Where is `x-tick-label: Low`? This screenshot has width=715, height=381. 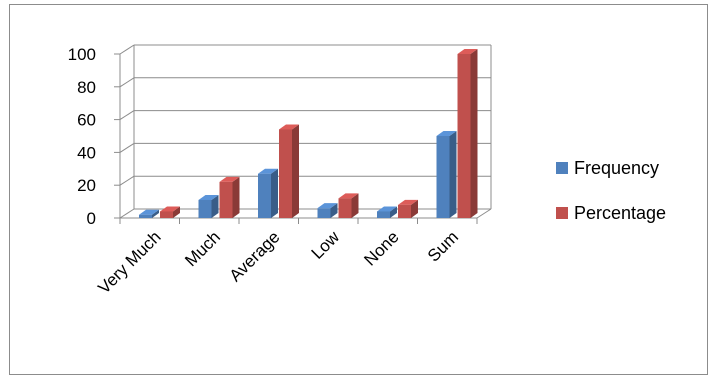 x-tick-label: Low is located at coordinates (326, 245).